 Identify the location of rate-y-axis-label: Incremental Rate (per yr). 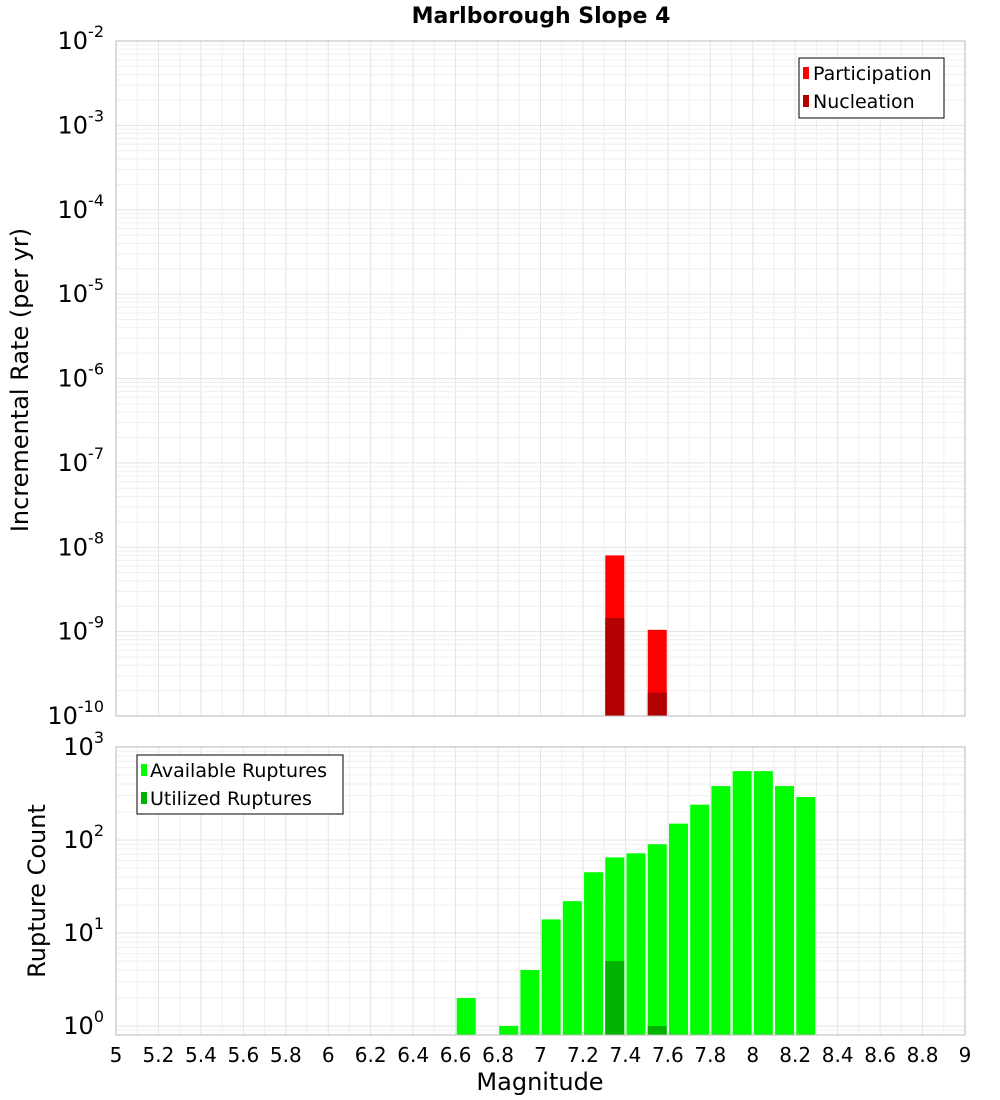
(20, 380).